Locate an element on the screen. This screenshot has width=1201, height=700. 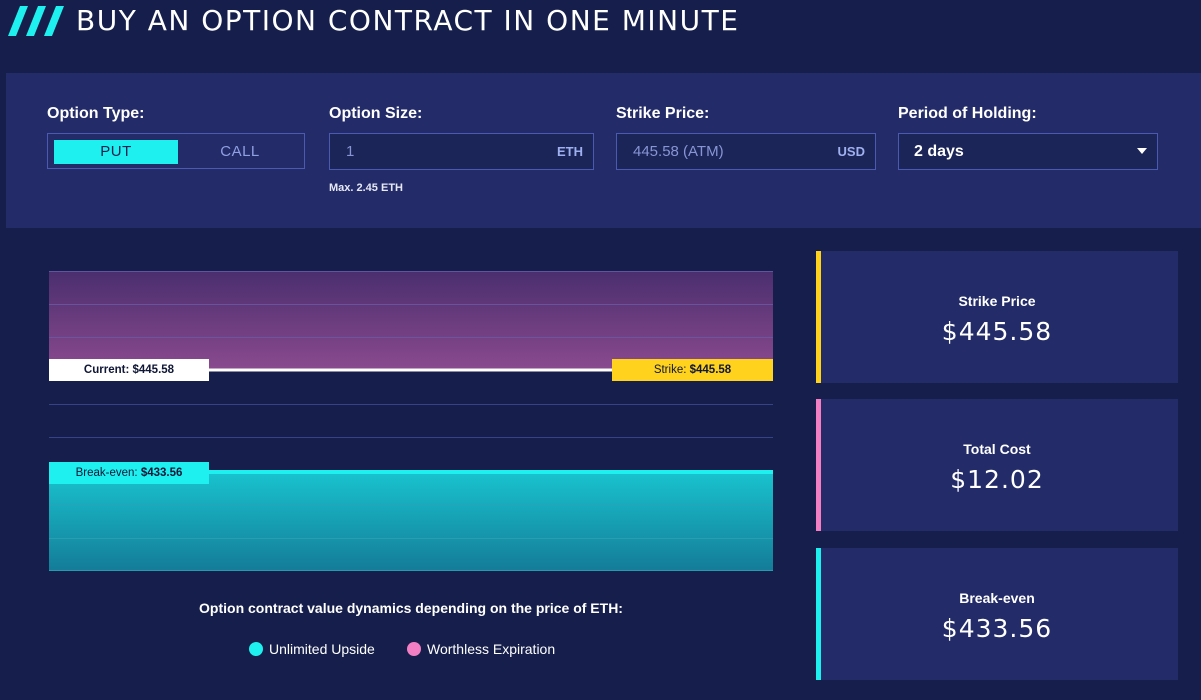
legend-label-upside: Unlimited Upside is located at coordinates (322, 649).